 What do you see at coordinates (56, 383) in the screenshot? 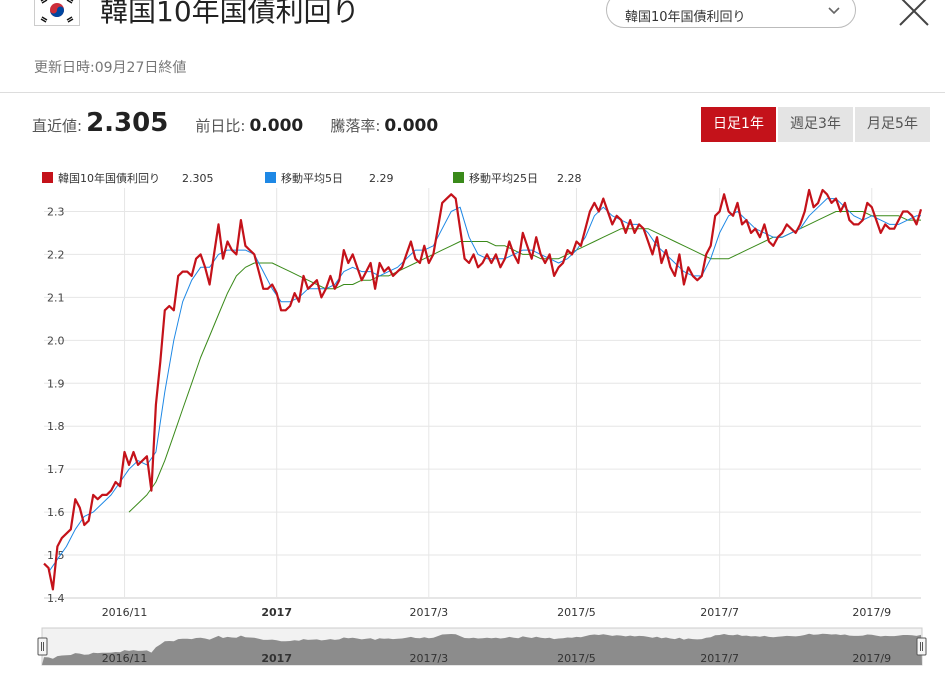
I see `y-tick-label: 1.9` at bounding box center [56, 383].